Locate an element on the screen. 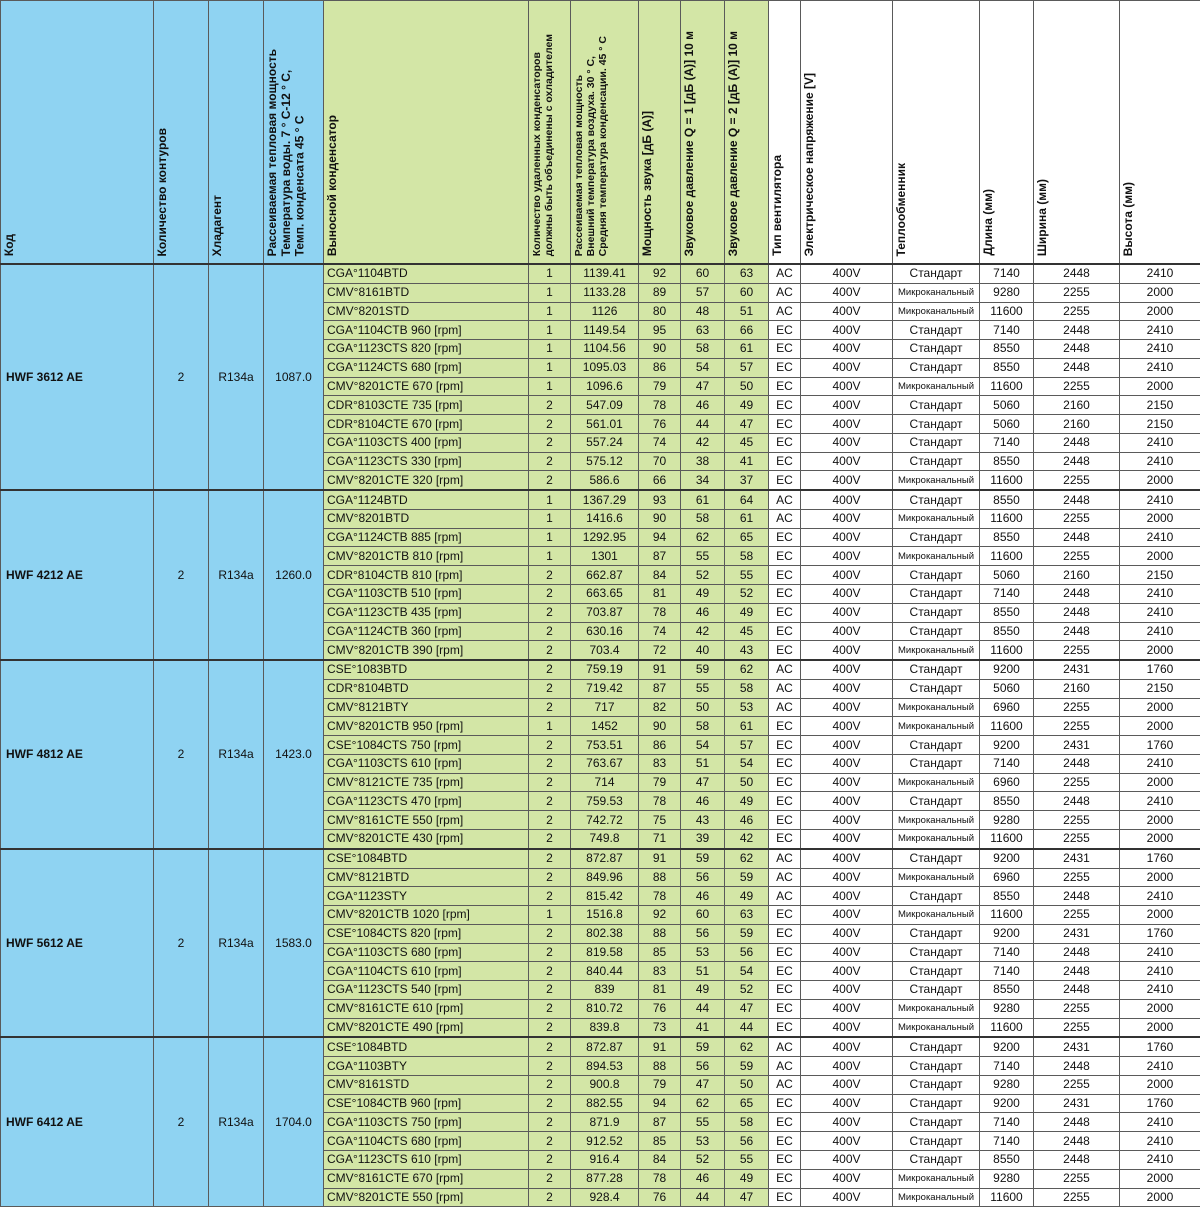 The image size is (1200, 1207). condenser-heat-cell: 630.16 is located at coordinates (605, 631).